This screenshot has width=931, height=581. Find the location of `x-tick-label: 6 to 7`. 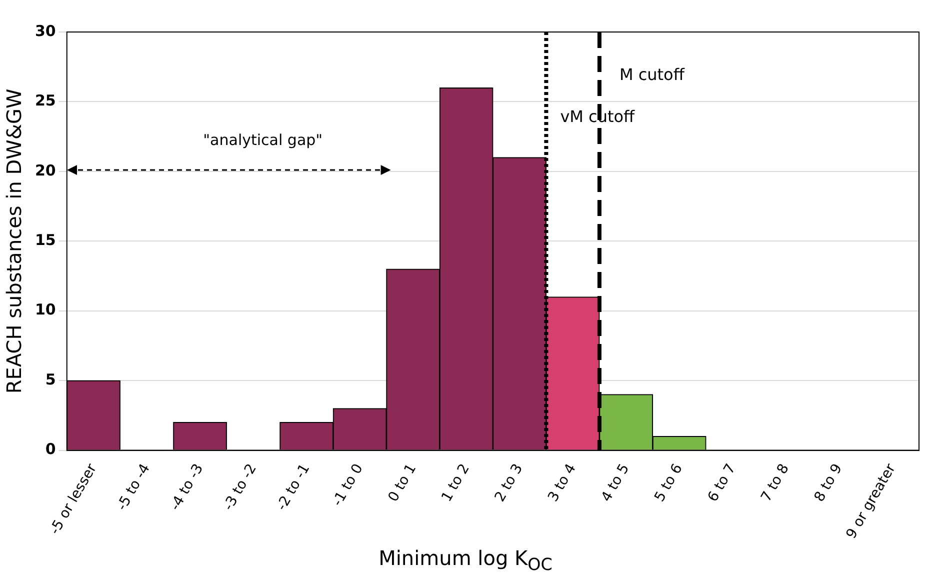

x-tick-label: 6 to 7 is located at coordinates (722, 483).